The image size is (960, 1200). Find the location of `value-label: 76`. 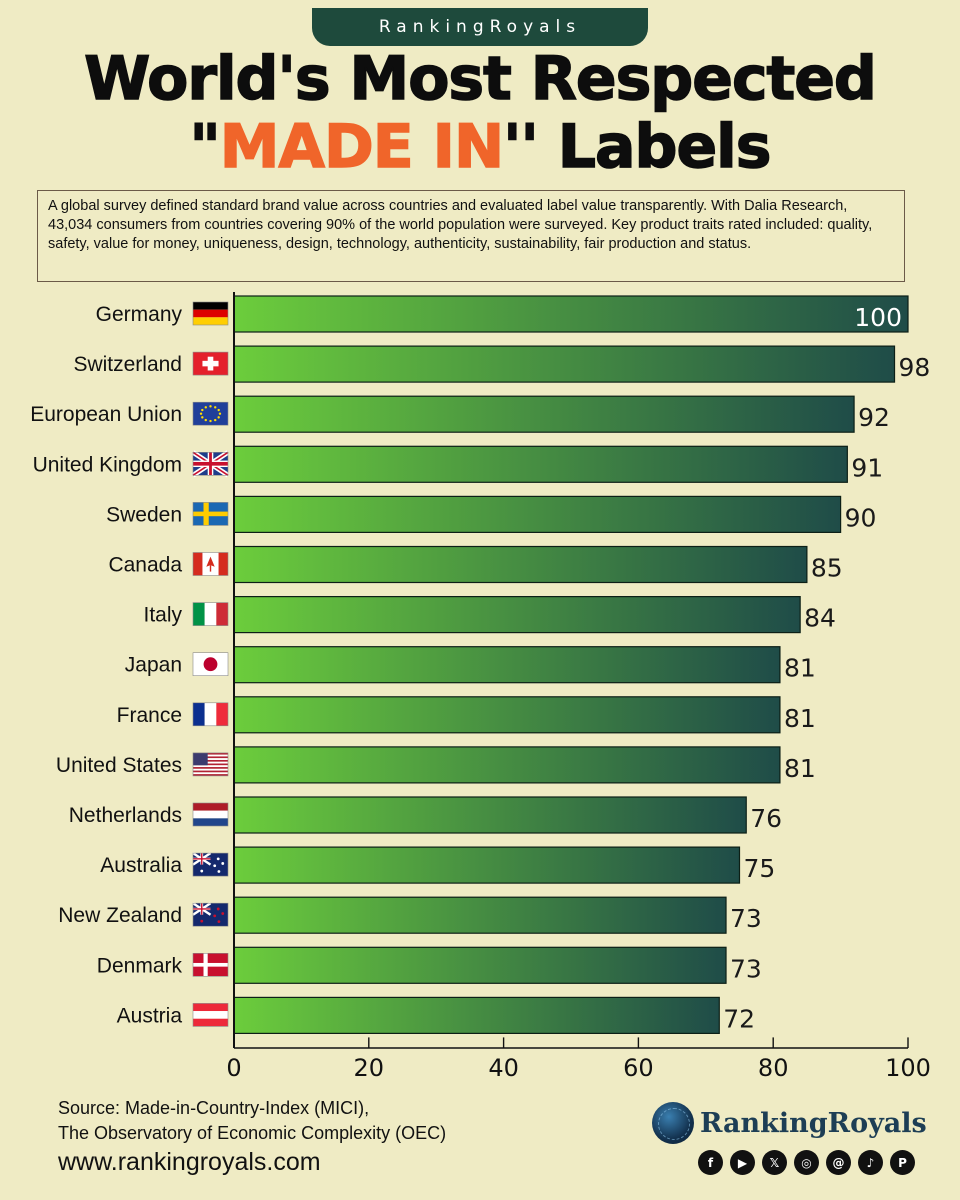

value-label: 76 is located at coordinates (766, 818).